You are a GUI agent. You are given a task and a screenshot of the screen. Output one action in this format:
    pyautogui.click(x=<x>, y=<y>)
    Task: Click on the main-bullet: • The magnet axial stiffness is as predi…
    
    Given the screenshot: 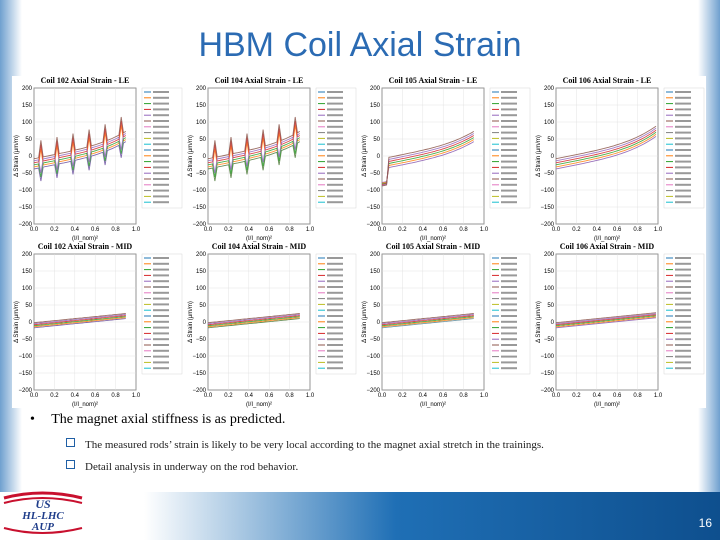 What is the action you would take?
    pyautogui.click(x=157, y=420)
    